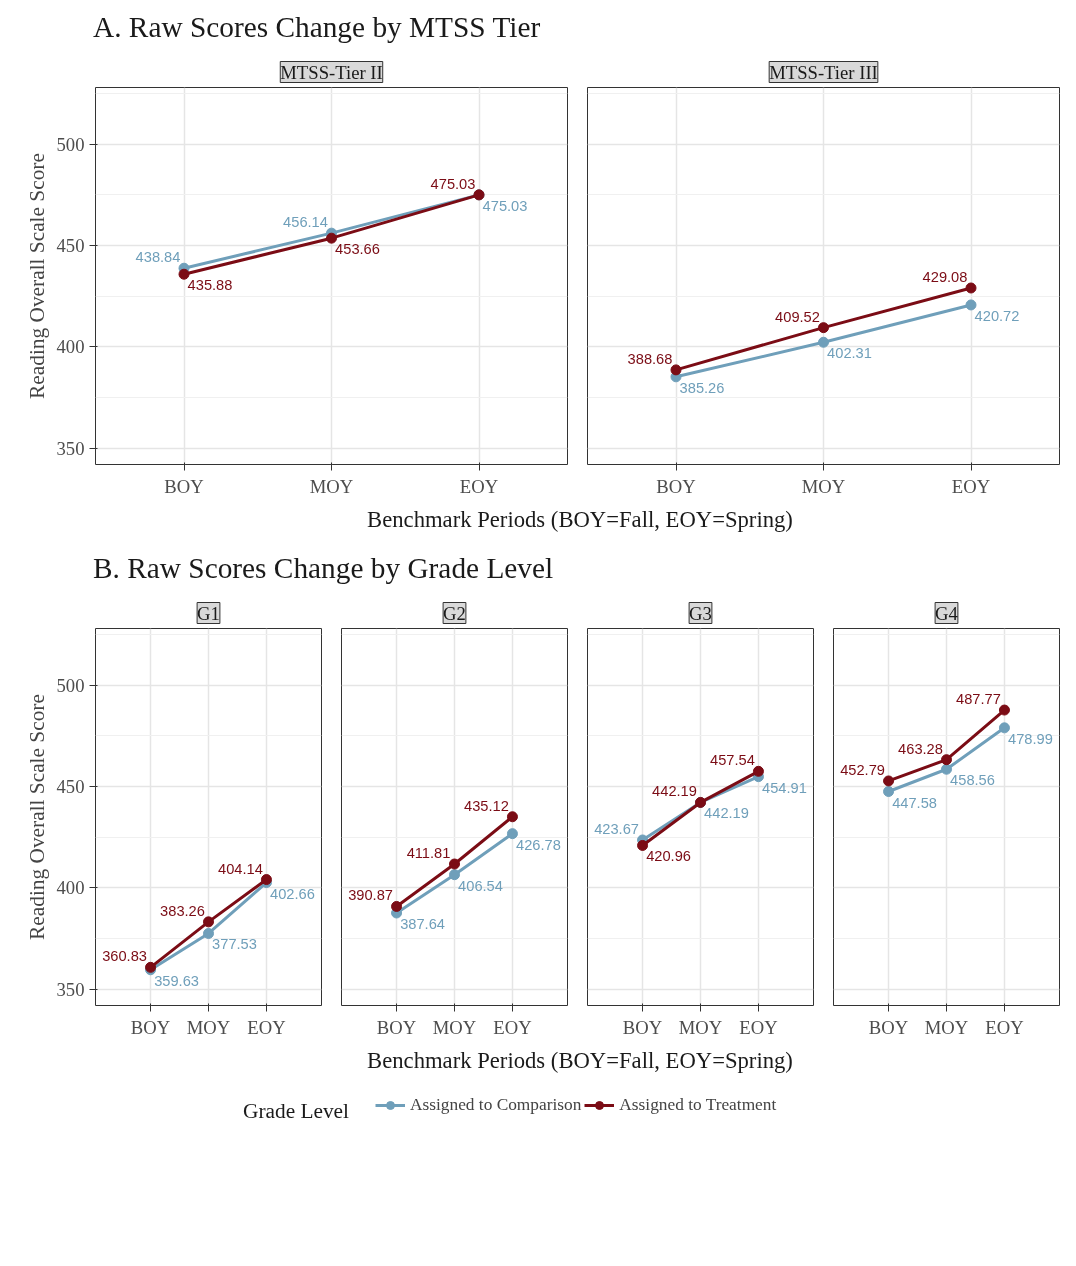  Describe the element at coordinates (668, 856) in the screenshot. I see `data-label: 420.96` at that location.